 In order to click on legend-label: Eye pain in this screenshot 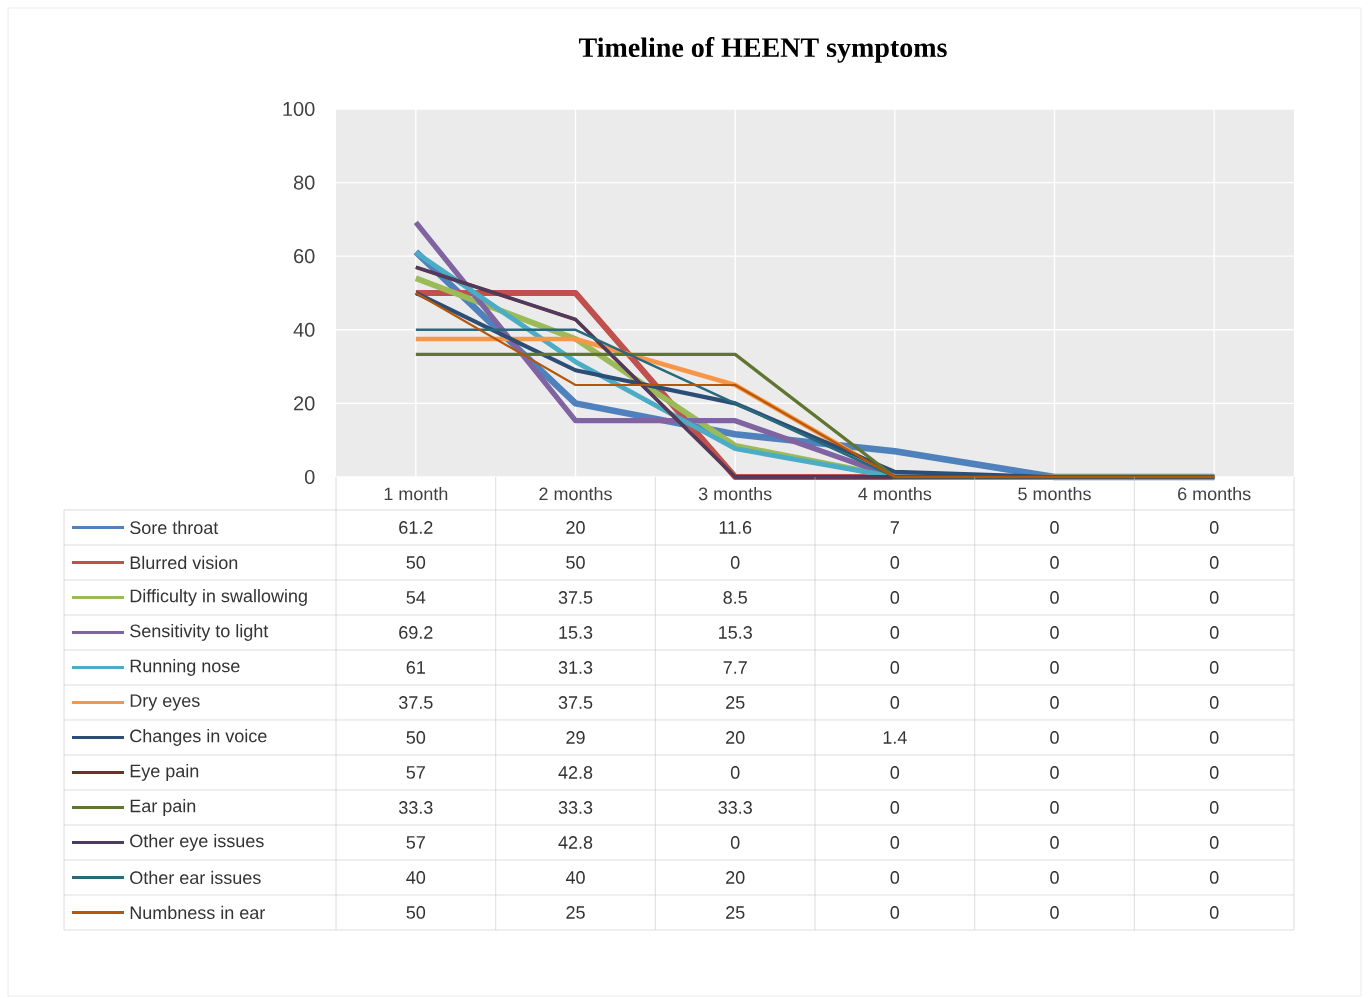, I will do `click(164, 772)`.